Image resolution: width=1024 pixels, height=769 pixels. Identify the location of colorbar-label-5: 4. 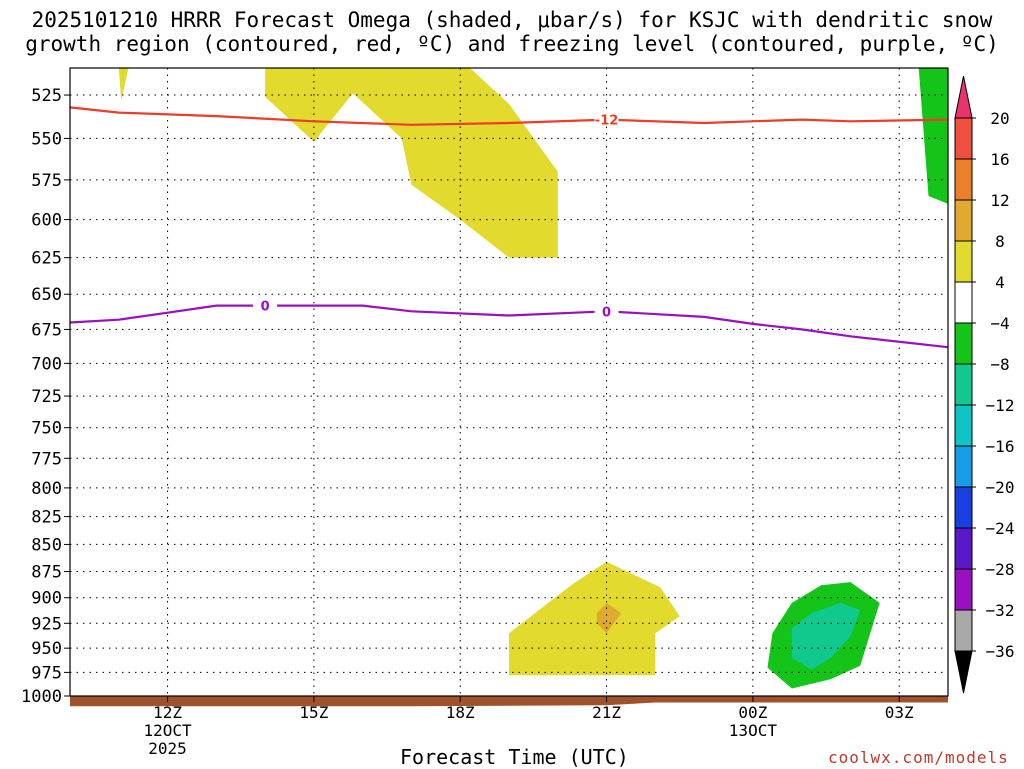
(1000, 282).